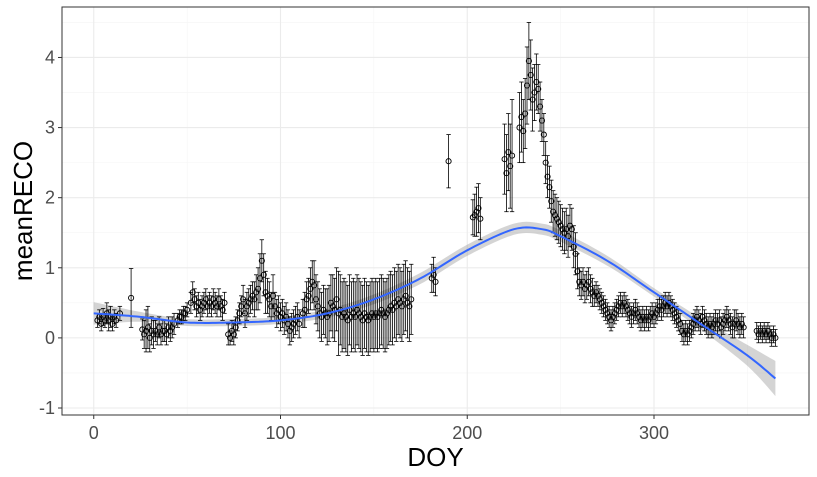 The height and width of the screenshot is (477, 817). What do you see at coordinates (654, 433) in the screenshot?
I see `x-tick-label: 300` at bounding box center [654, 433].